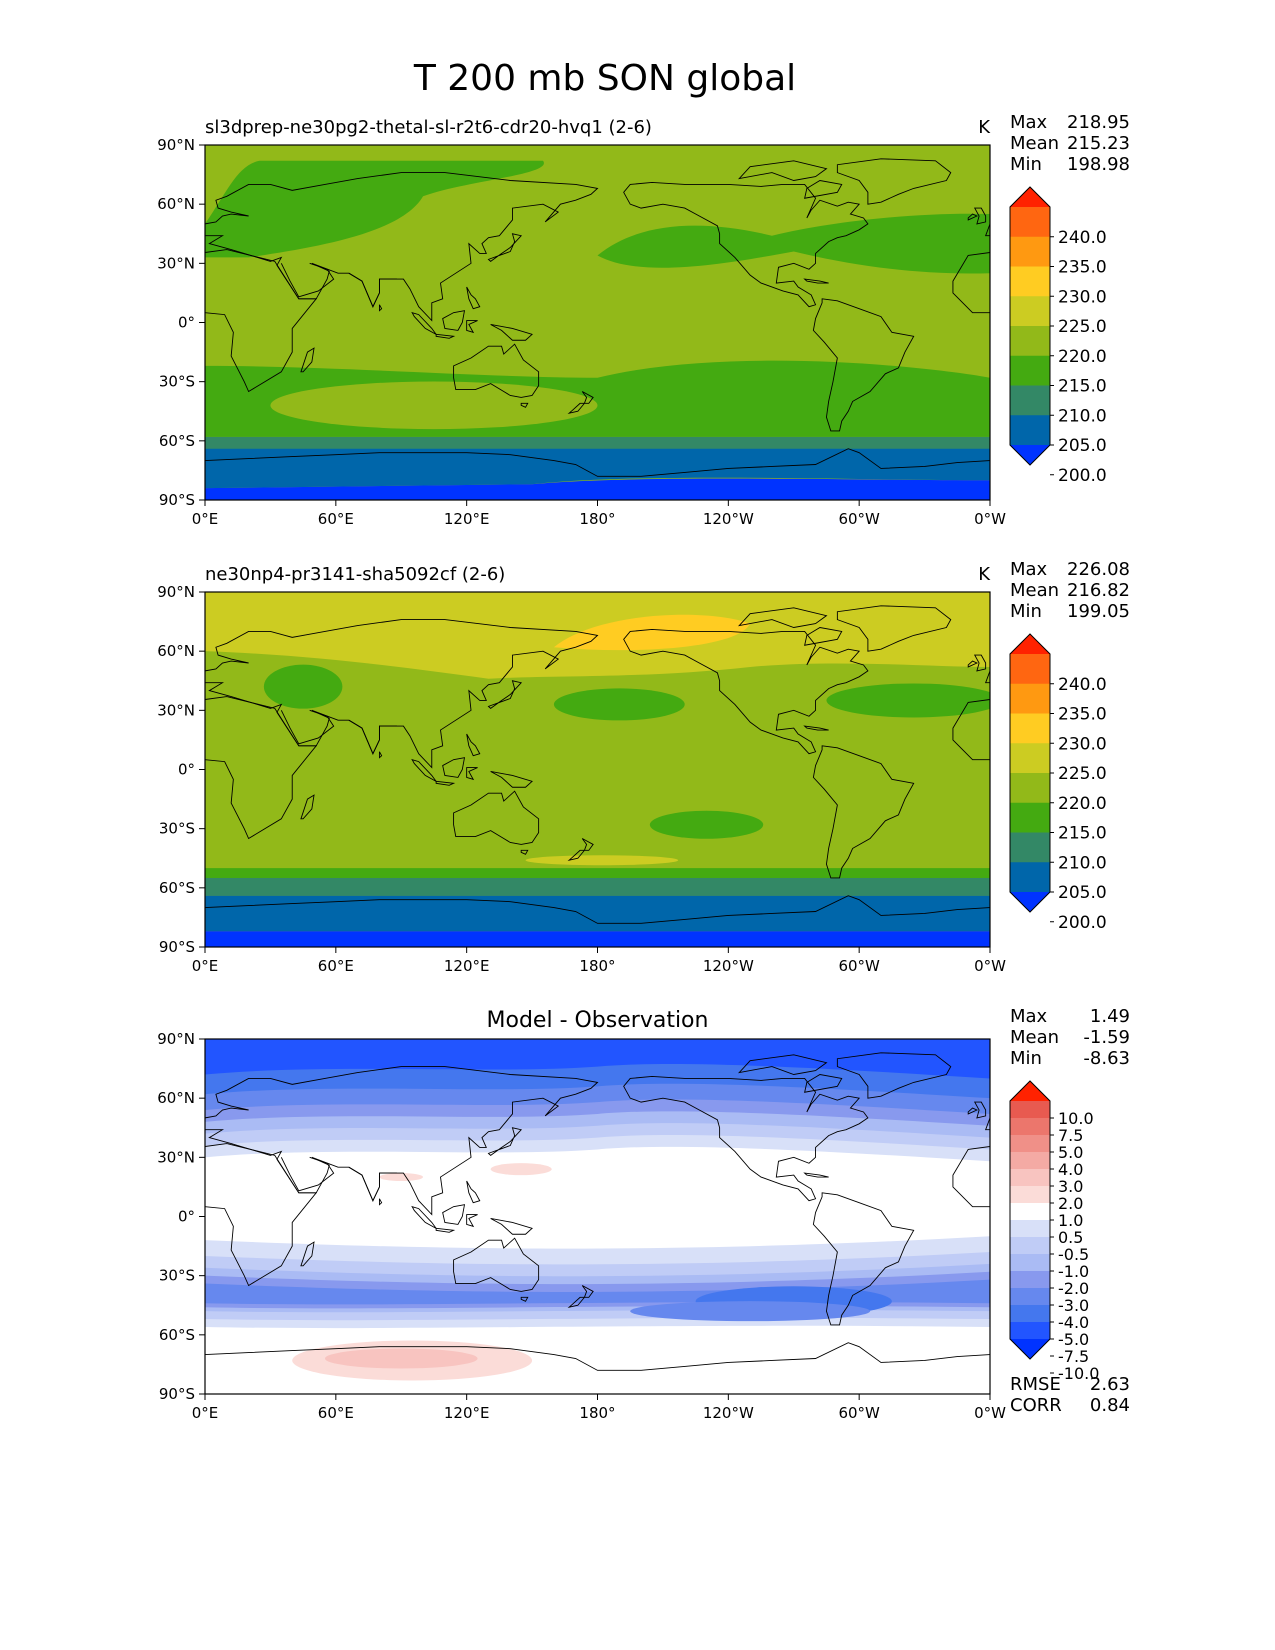 Image resolution: width=1275 pixels, height=1650 pixels. What do you see at coordinates (1098, 569) in the screenshot?
I see `stat-value: 226.08` at bounding box center [1098, 569].